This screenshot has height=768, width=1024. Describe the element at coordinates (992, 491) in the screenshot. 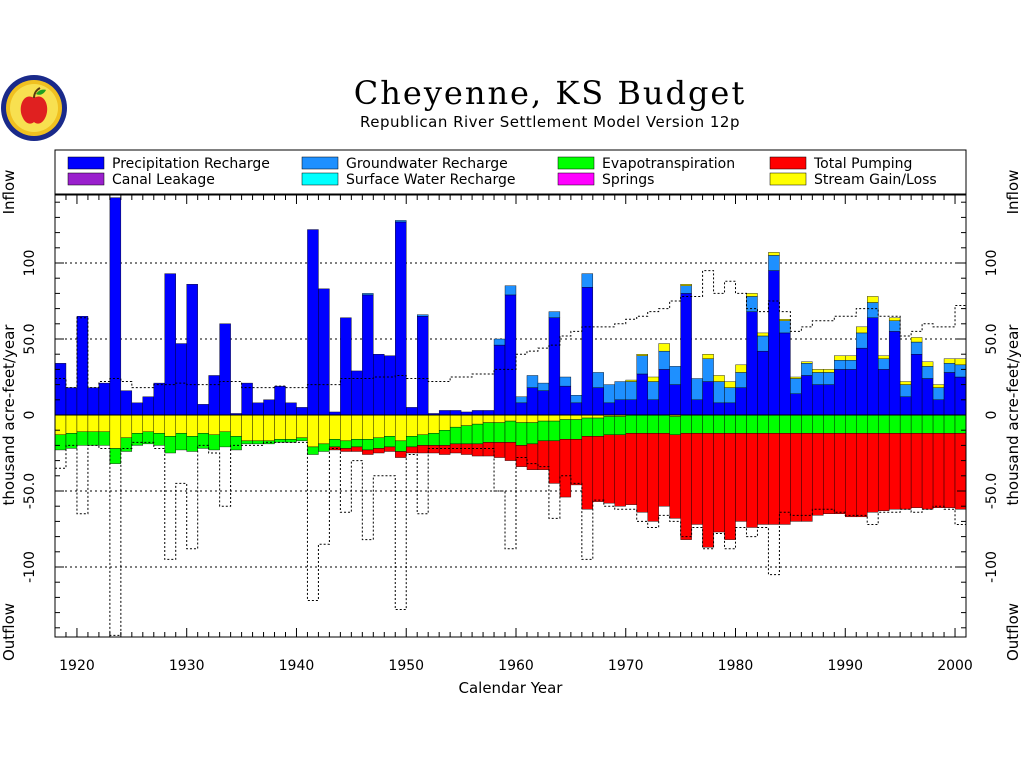

I see `y-tick-label-right: -50.0` at that location.